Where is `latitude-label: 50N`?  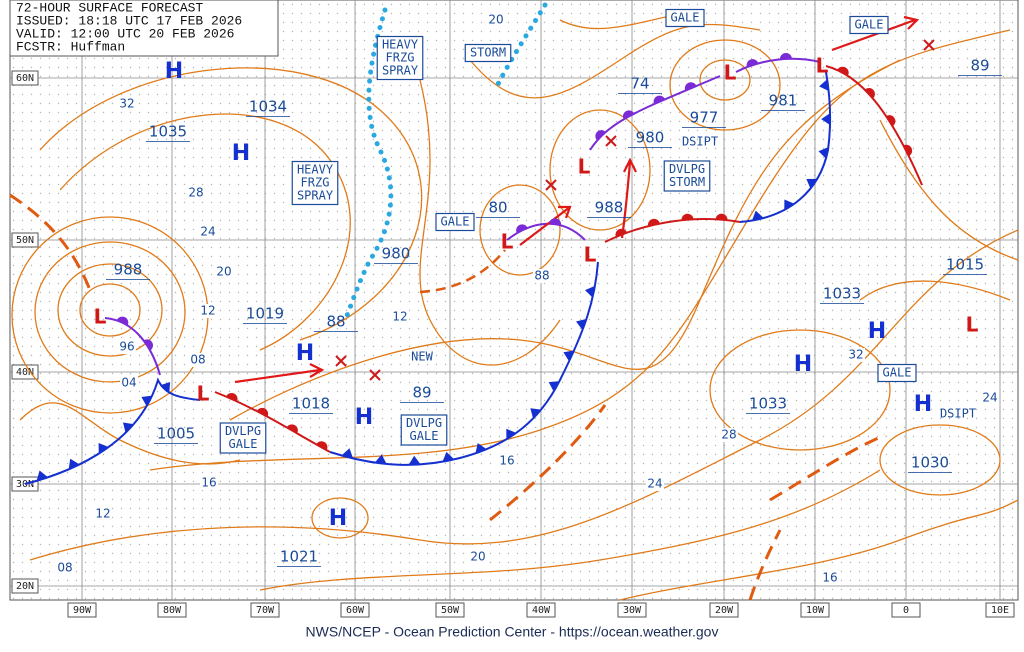
latitude-label: 50N is located at coordinates (25, 240).